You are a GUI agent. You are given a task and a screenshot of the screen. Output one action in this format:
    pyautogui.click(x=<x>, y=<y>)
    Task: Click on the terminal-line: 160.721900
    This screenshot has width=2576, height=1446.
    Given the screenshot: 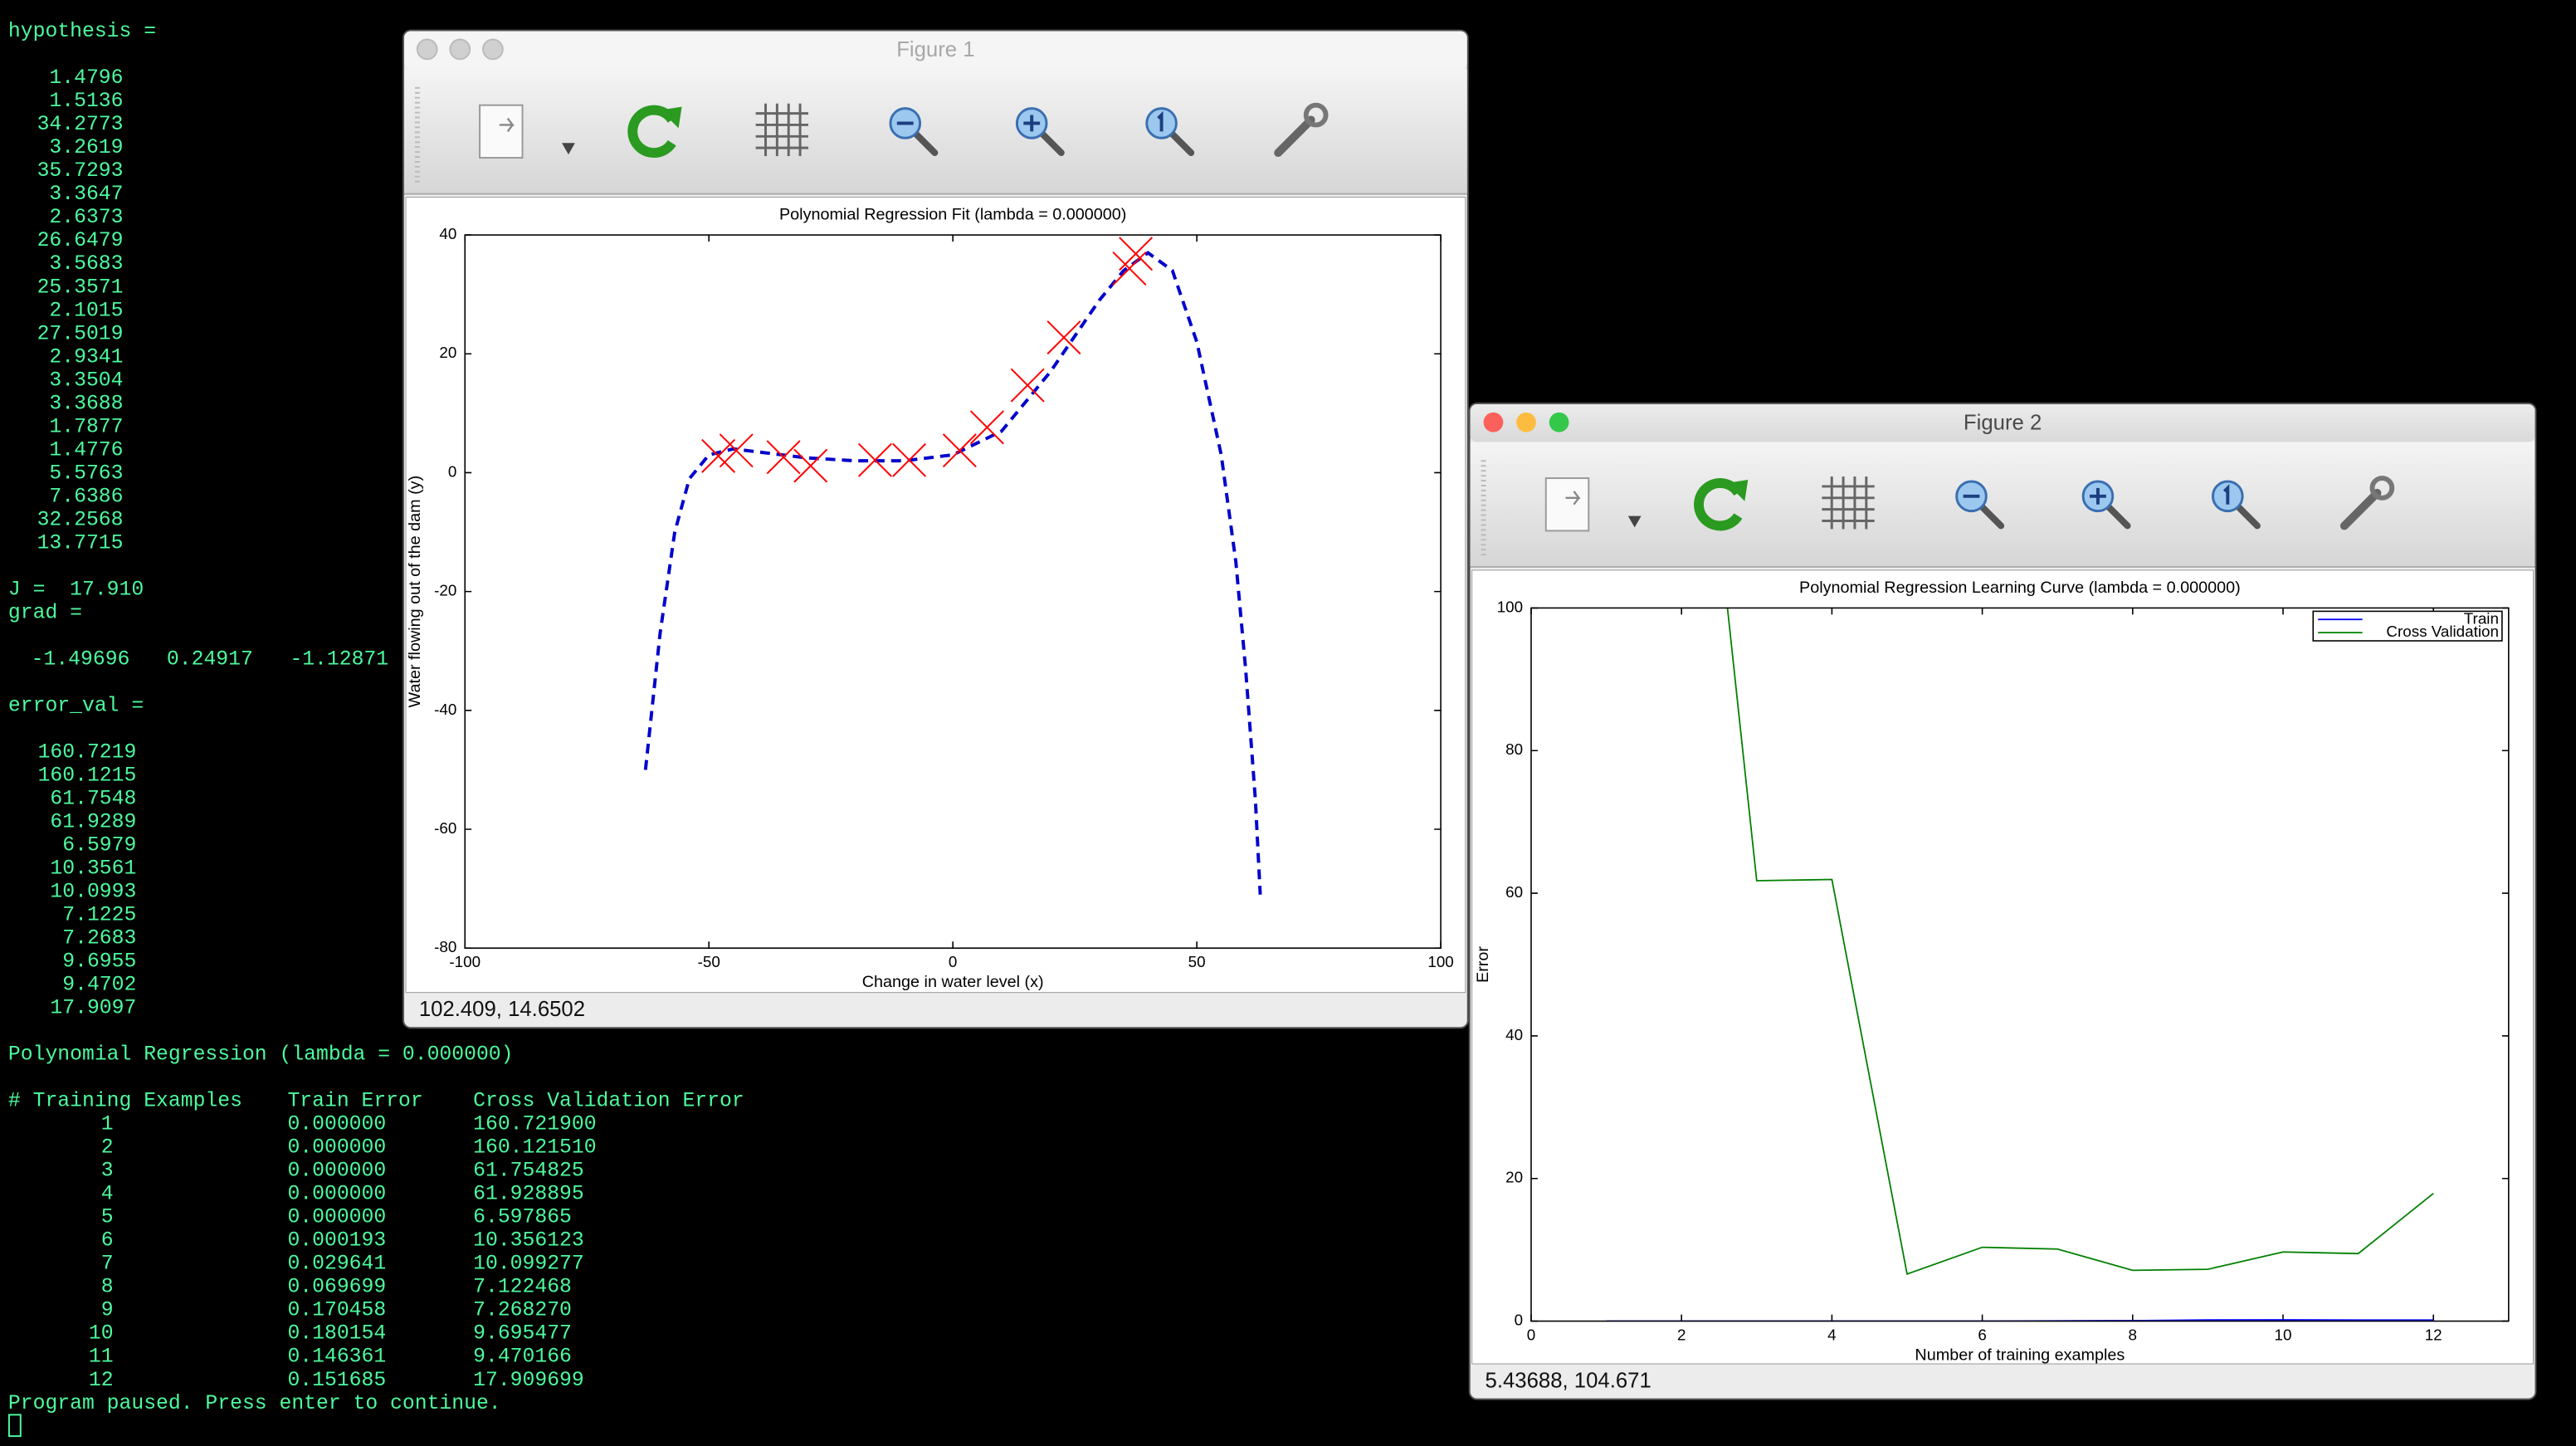 What is the action you would take?
    pyautogui.click(x=534, y=1124)
    